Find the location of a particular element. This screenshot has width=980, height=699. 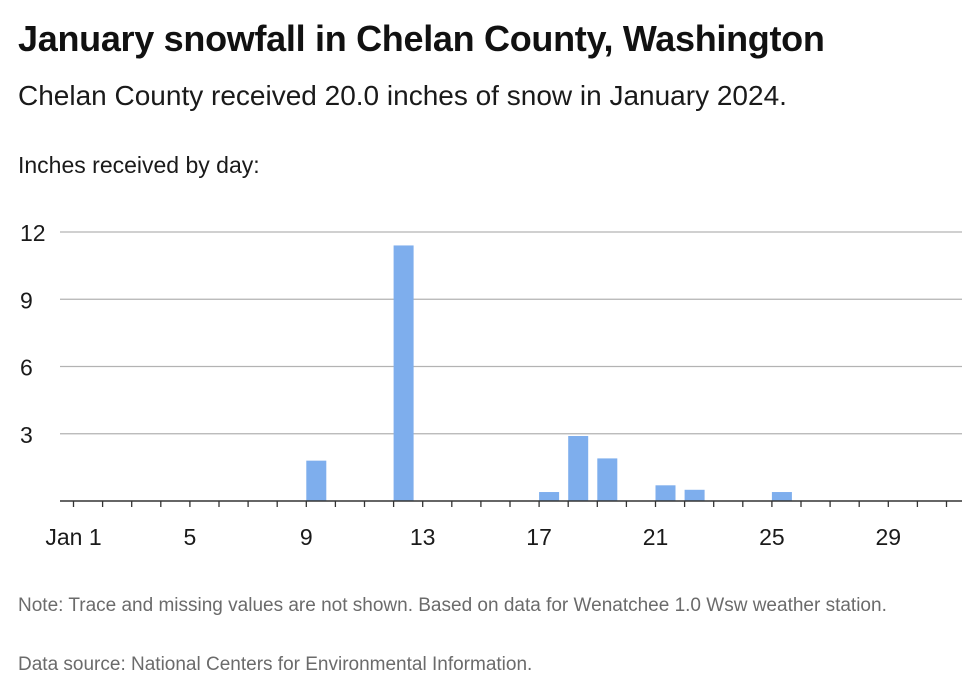

x-tick-label: 29 is located at coordinates (889, 537).